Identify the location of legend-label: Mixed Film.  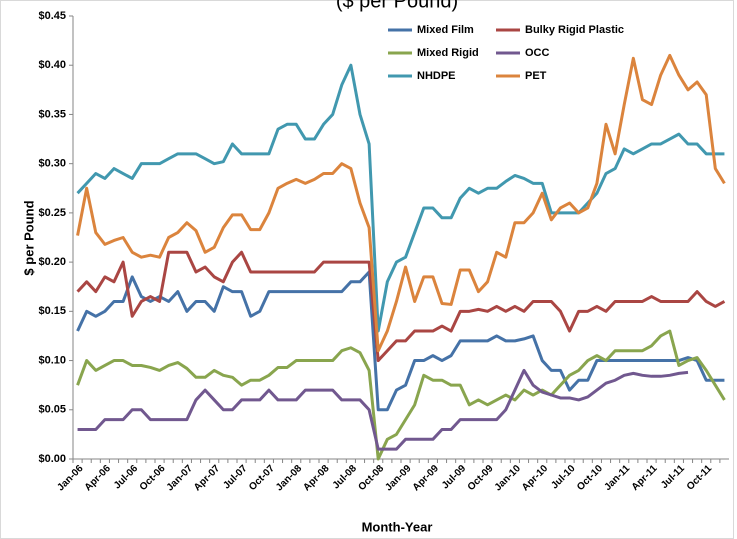
(445, 30).